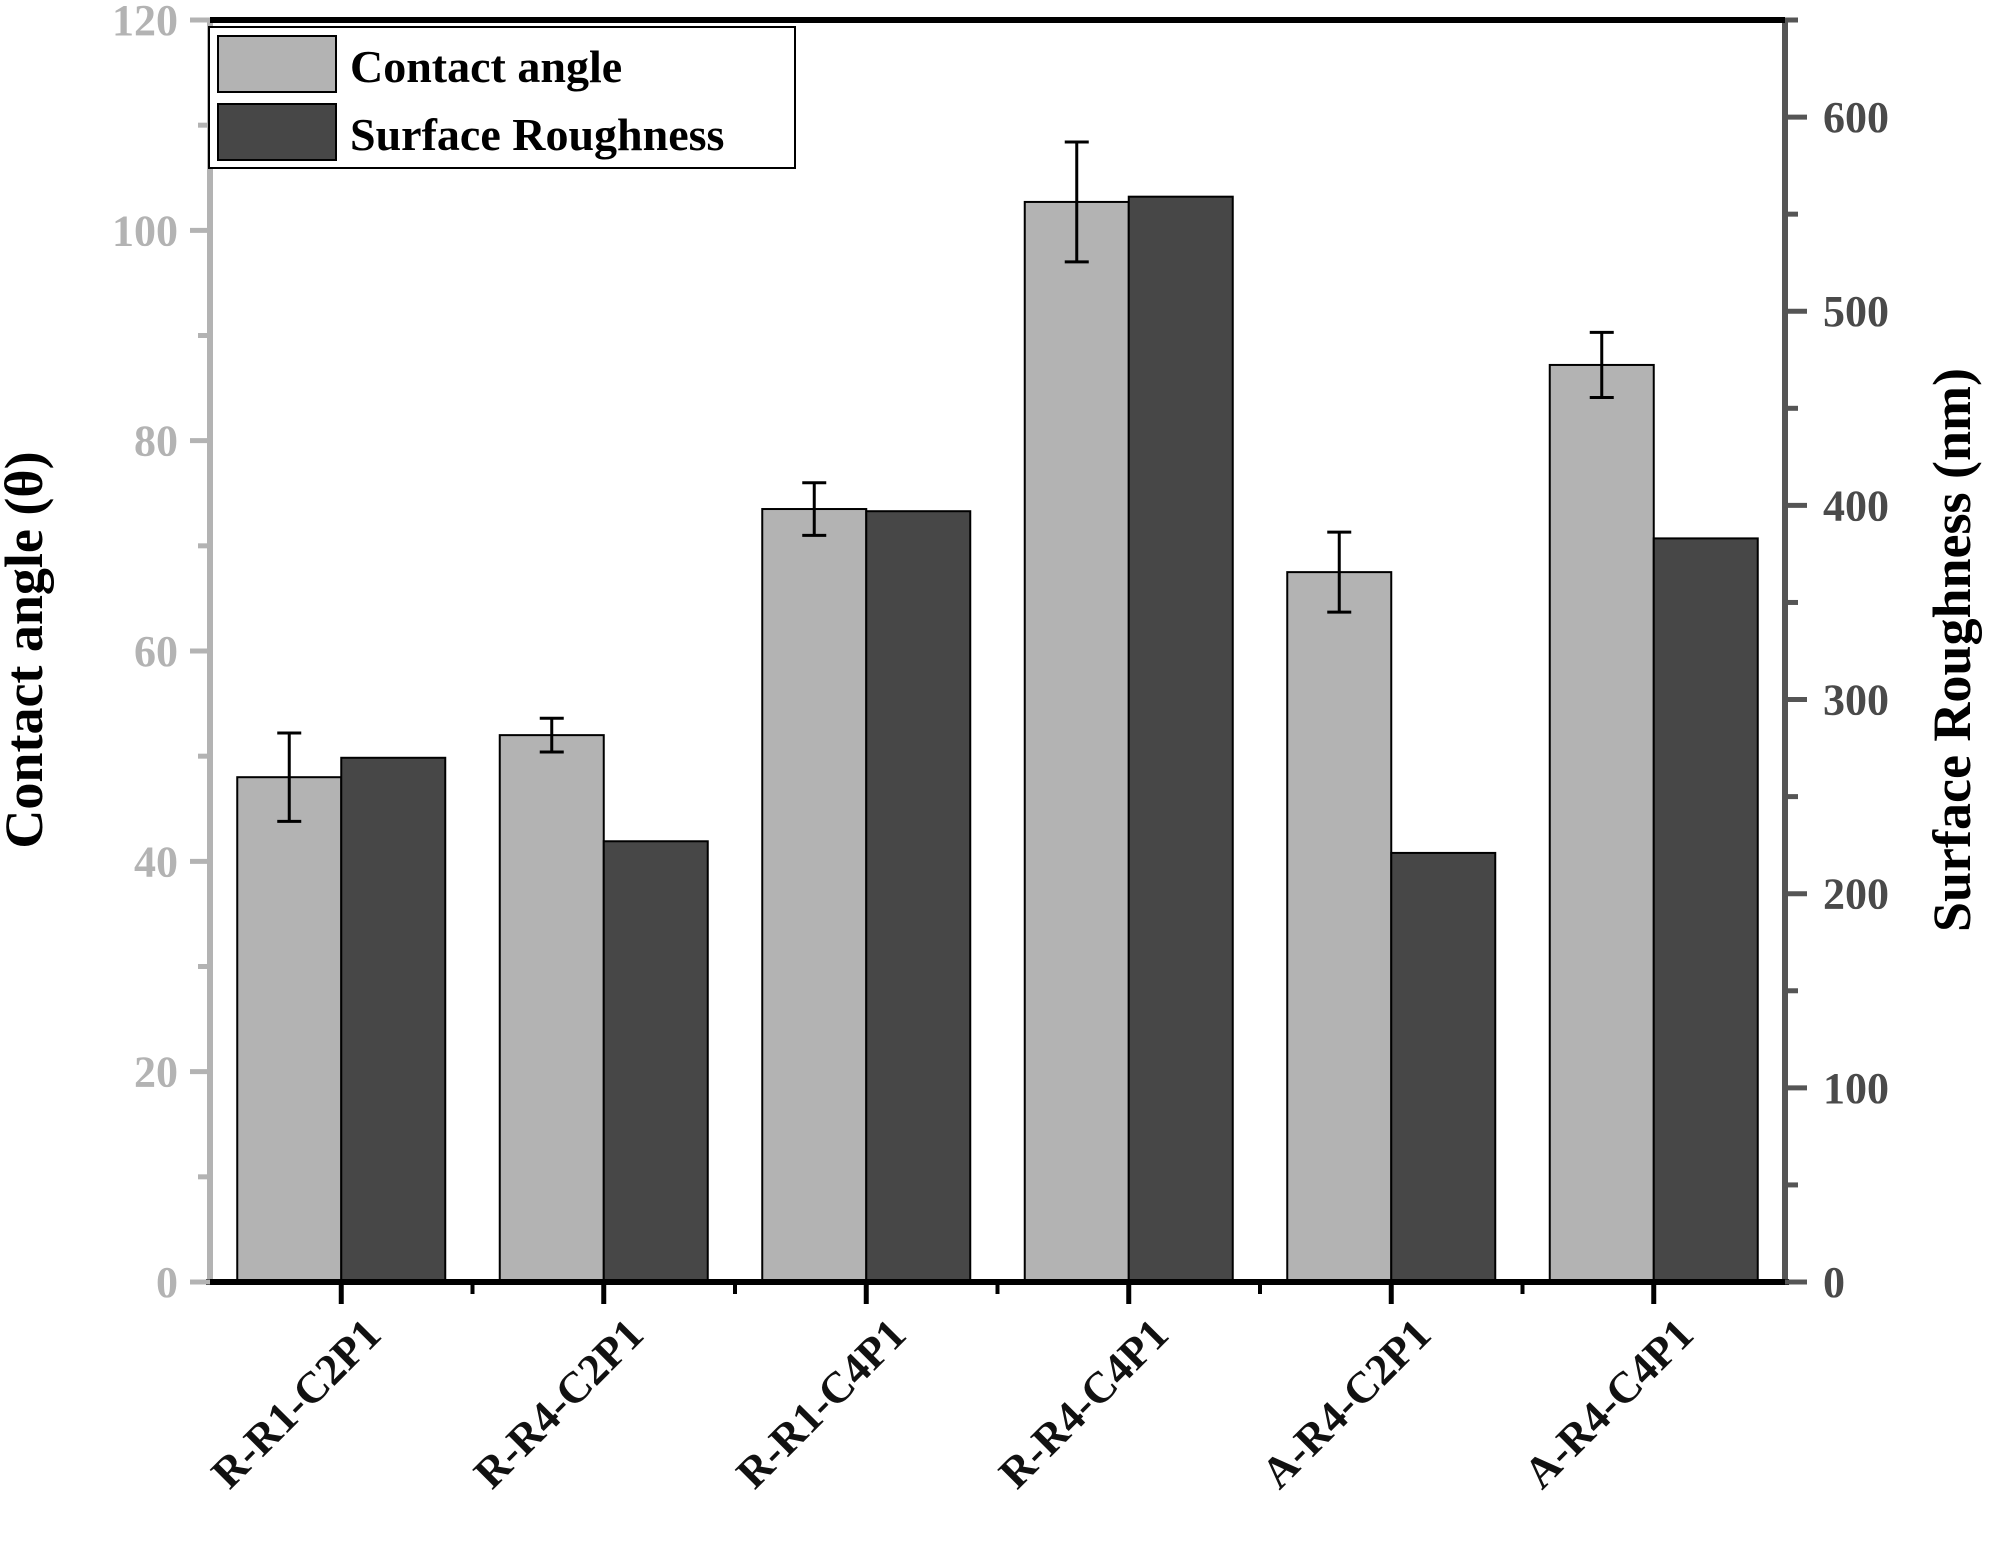  Describe the element at coordinates (537, 134) in the screenshot. I see `legend-label-surface-roughness: Surface Roughness` at that location.